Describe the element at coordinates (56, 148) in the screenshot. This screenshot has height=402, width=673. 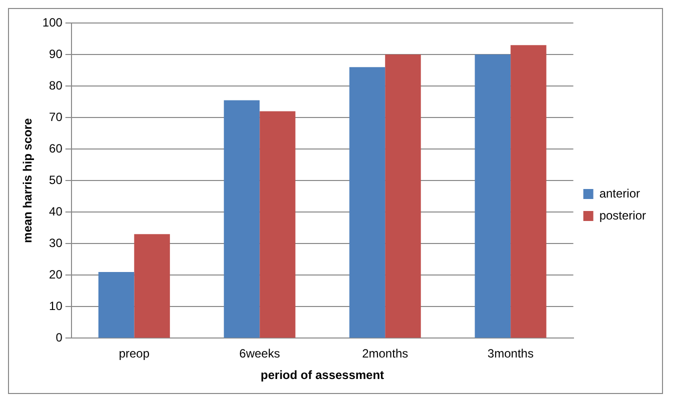
I see `y-tick-label: 60` at that location.